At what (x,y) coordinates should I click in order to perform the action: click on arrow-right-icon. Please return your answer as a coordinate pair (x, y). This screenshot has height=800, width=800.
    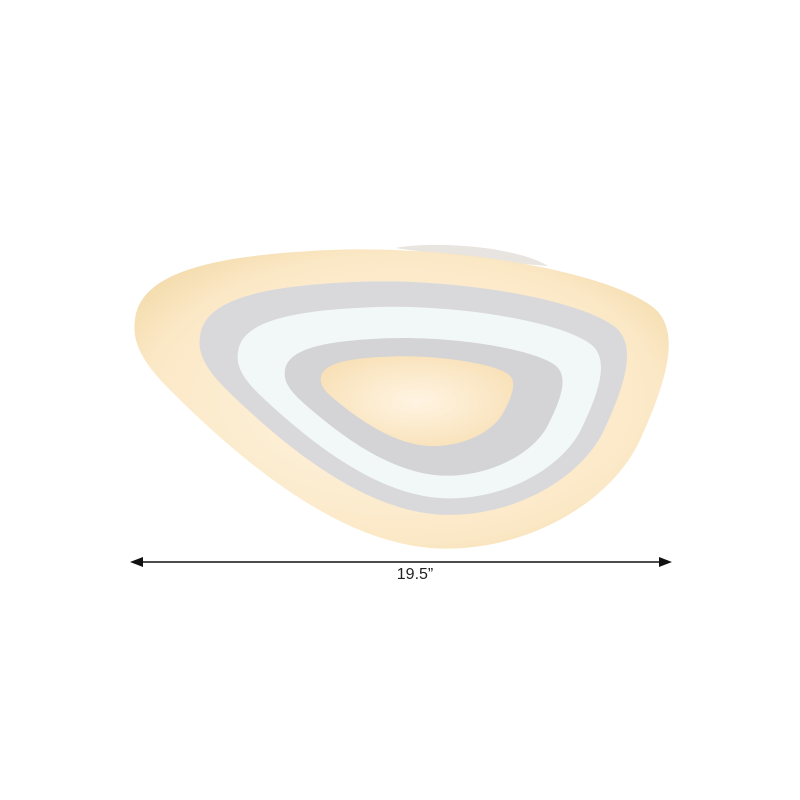
    Looking at the image, I should click on (665, 562).